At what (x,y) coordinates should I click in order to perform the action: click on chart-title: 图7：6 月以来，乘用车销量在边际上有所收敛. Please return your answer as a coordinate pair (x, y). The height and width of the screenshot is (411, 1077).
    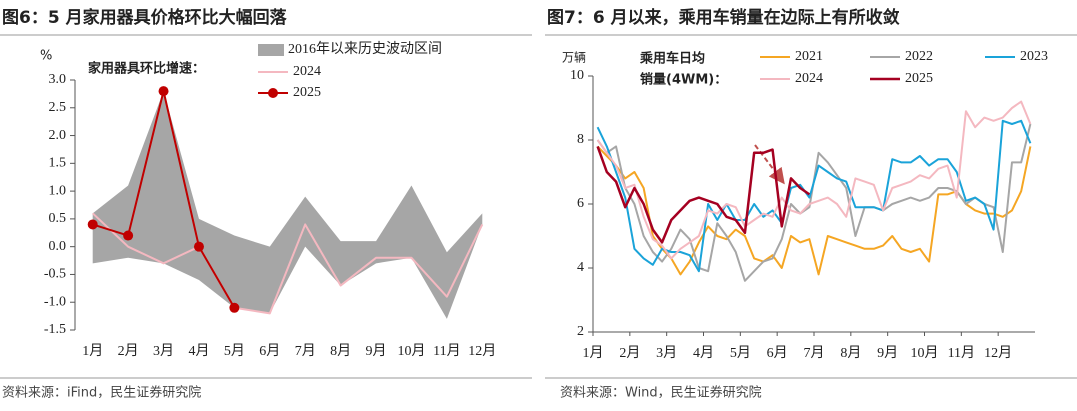
    Looking at the image, I should click on (723, 17).